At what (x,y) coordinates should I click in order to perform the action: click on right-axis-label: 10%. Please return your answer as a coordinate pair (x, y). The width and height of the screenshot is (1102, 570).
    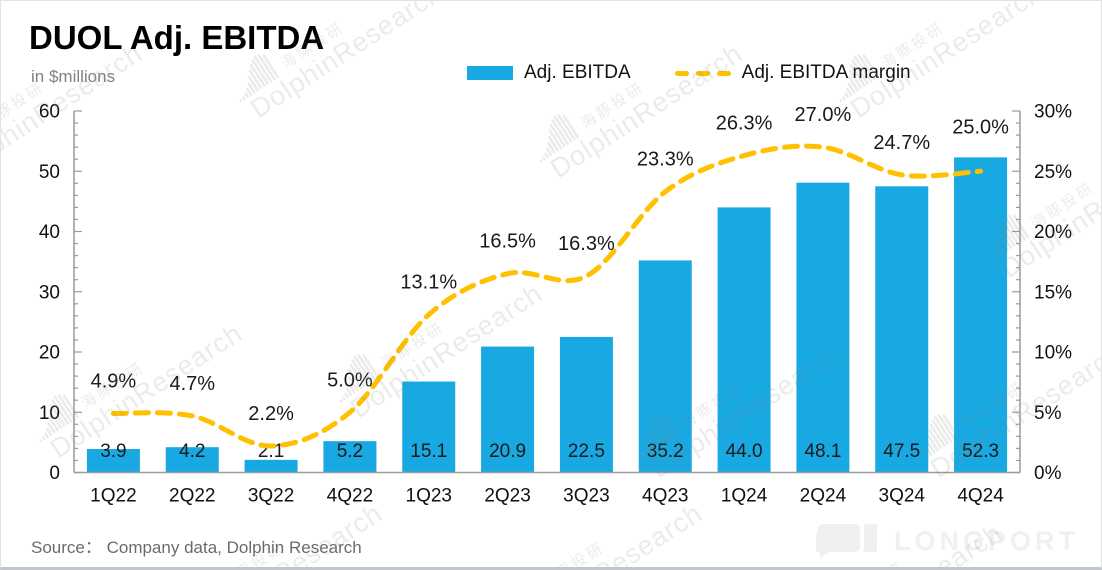
    Looking at the image, I should click on (1053, 353).